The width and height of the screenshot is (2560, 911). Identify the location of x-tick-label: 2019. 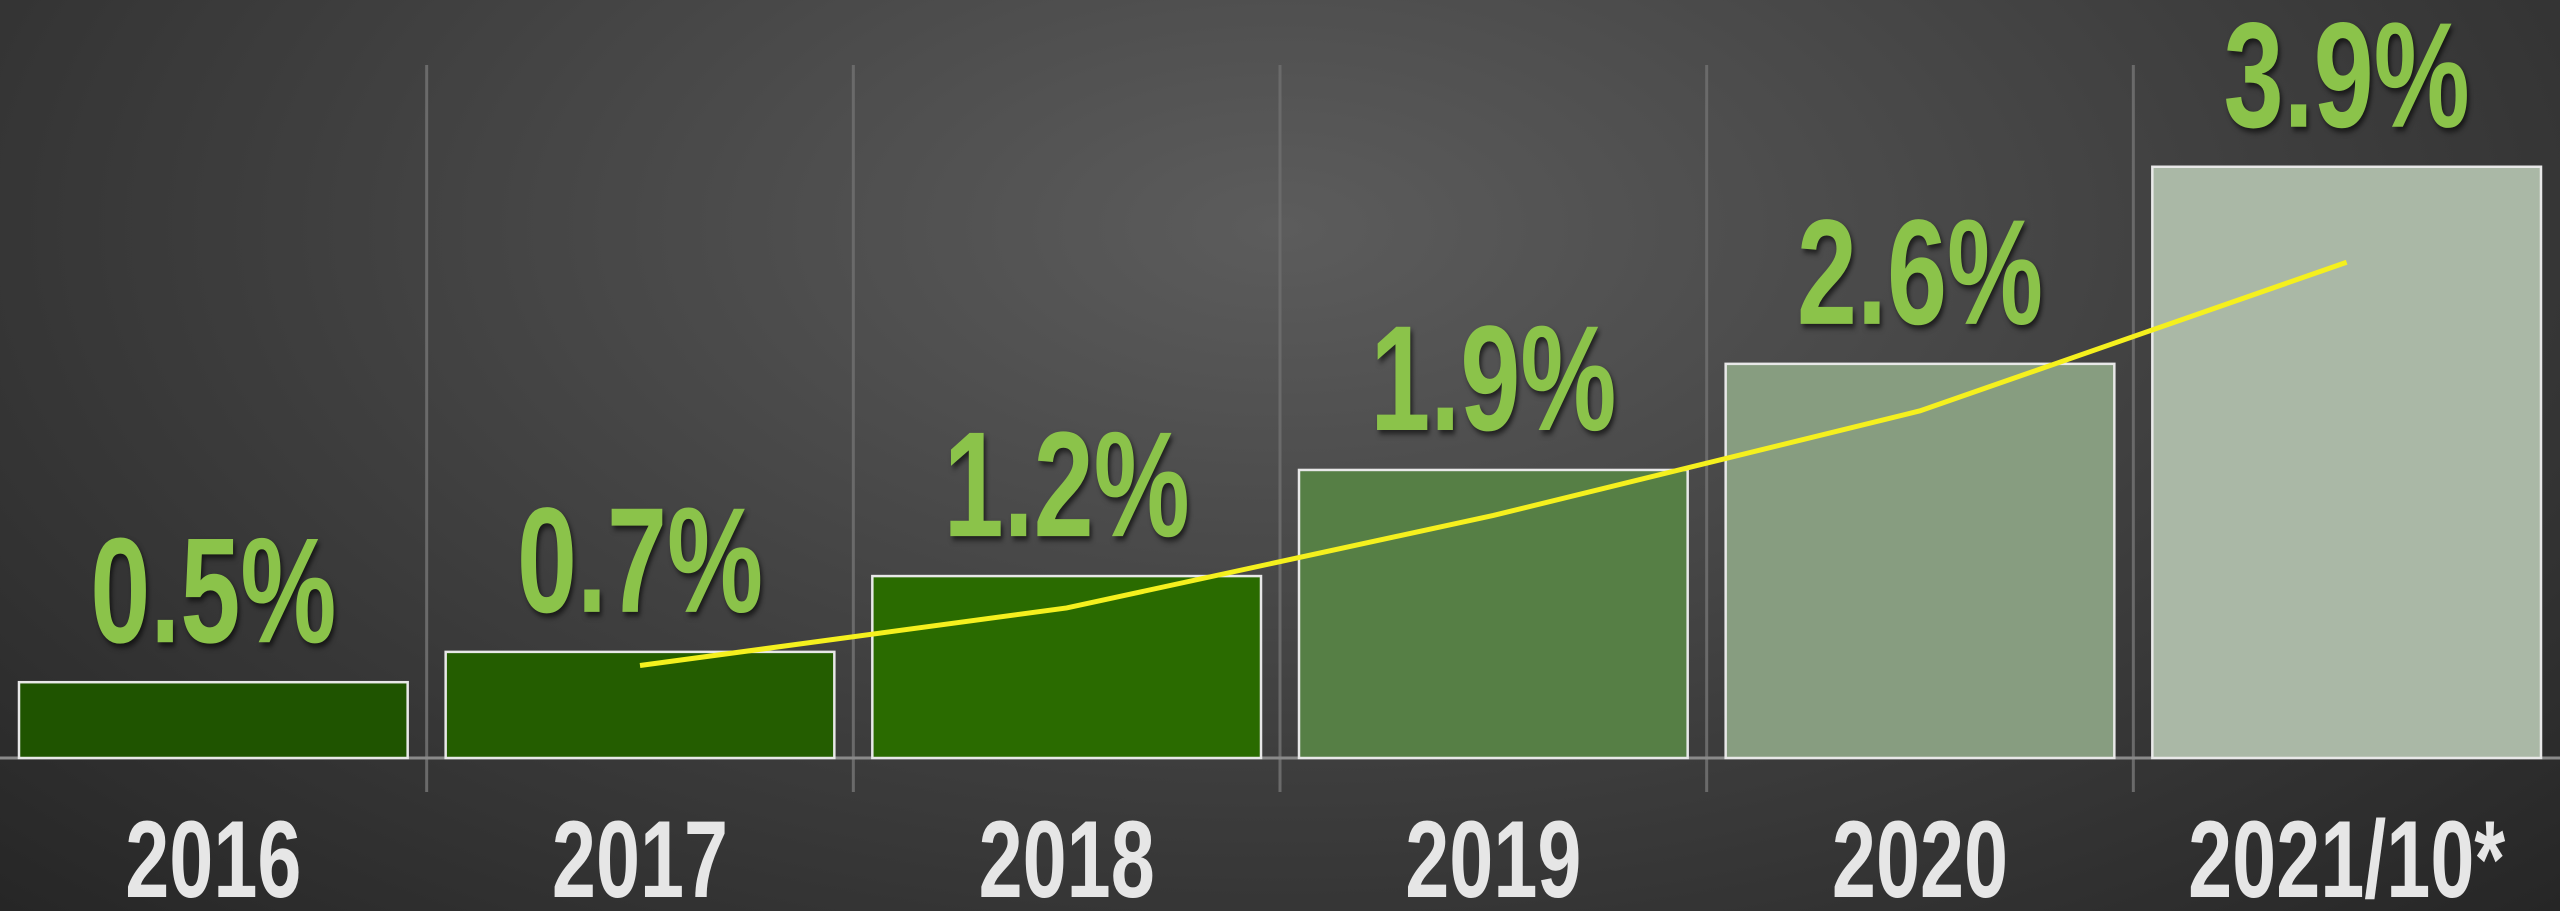
(1493, 854).